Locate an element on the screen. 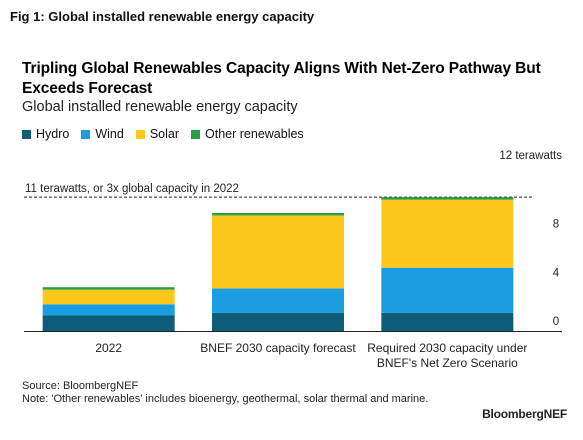  legend-label-solar: Solar is located at coordinates (164, 134).